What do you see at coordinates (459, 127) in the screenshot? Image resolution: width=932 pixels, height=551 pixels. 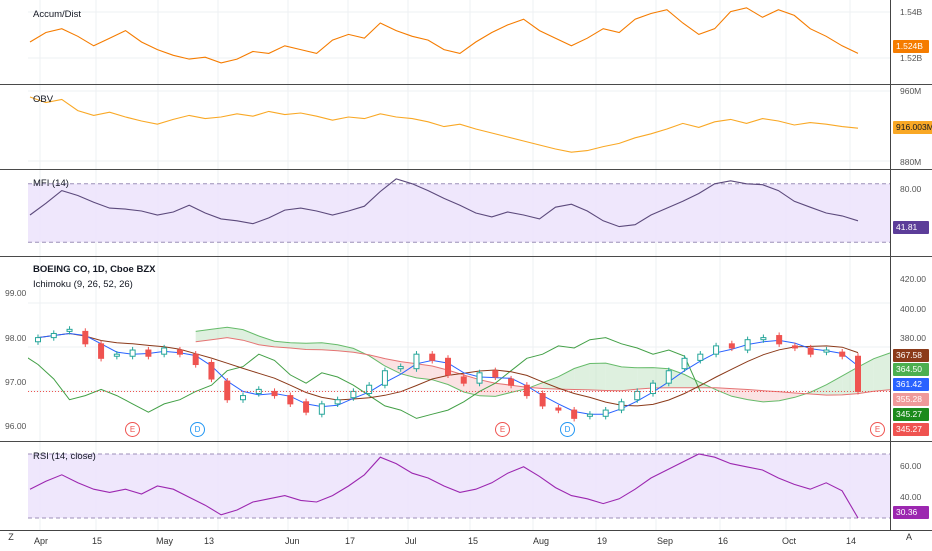 I see `obv-plot` at bounding box center [459, 127].